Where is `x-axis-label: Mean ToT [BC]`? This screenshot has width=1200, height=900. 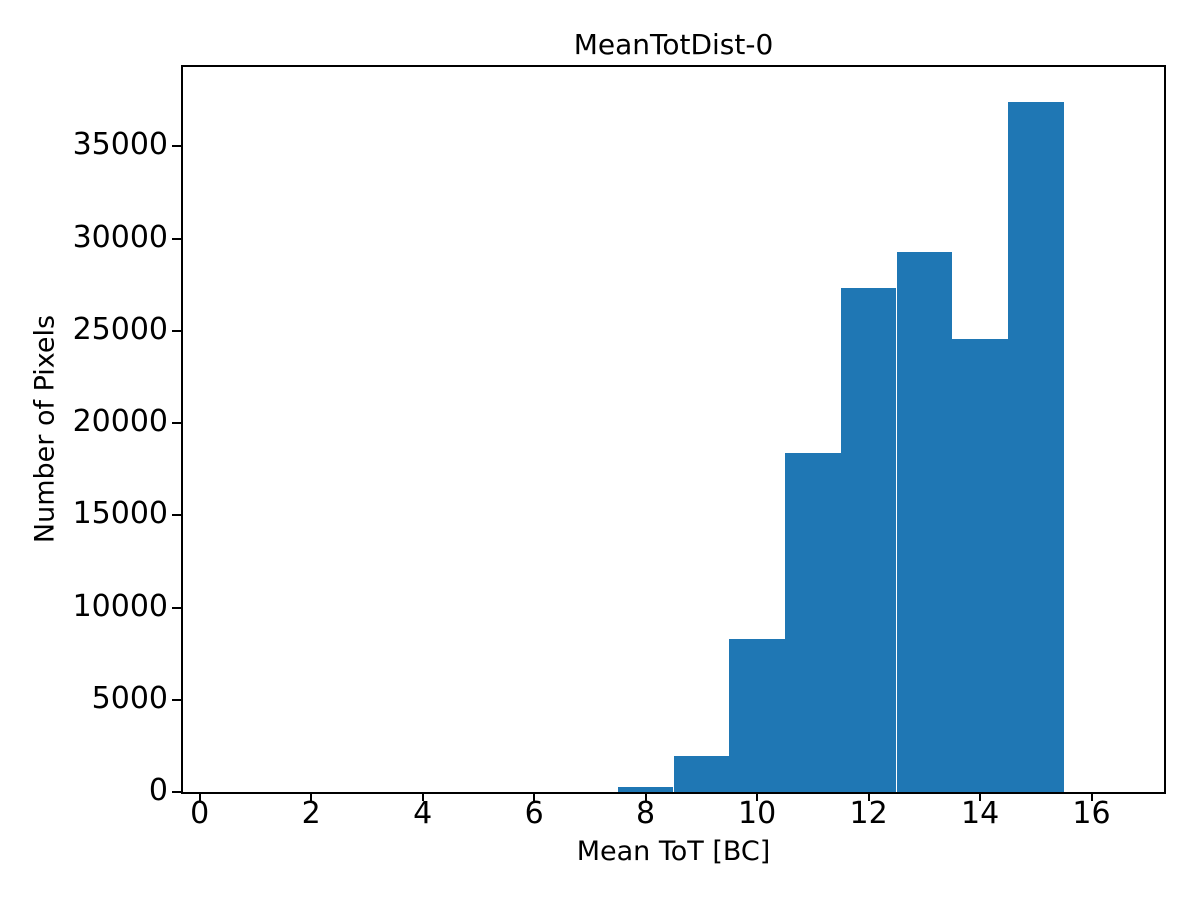 x-axis-label: Mean ToT [BC] is located at coordinates (673, 851).